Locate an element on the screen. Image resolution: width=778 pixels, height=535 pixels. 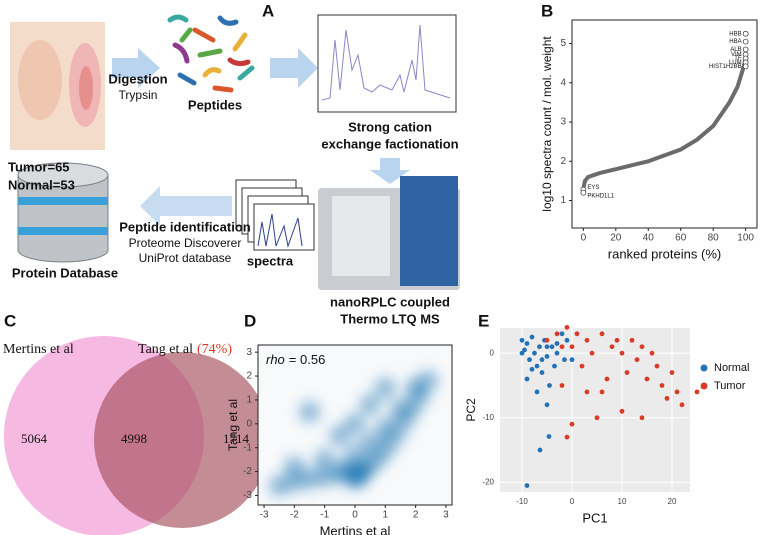
x-tick-label: 100 is located at coordinates (745, 238).